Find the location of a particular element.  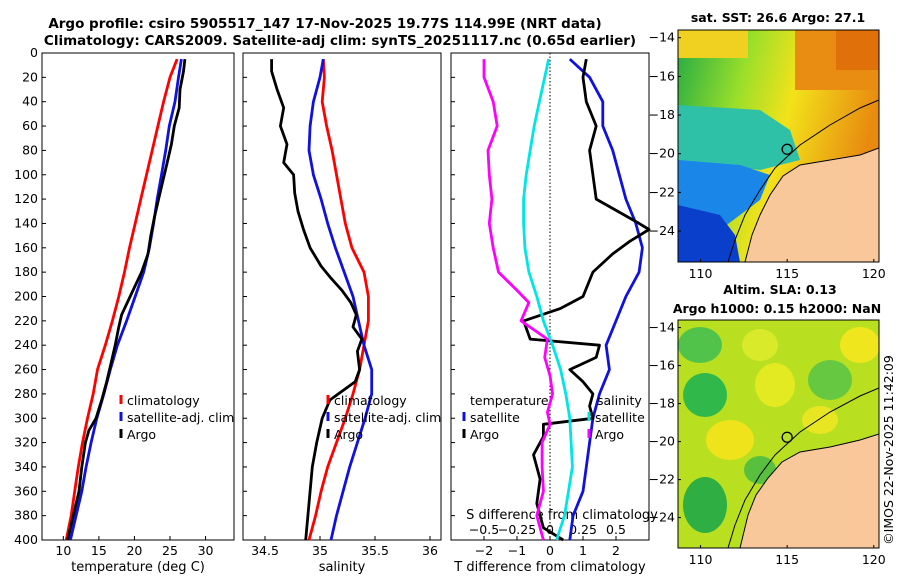

y-tick-label: 340 is located at coordinates (26, 466).